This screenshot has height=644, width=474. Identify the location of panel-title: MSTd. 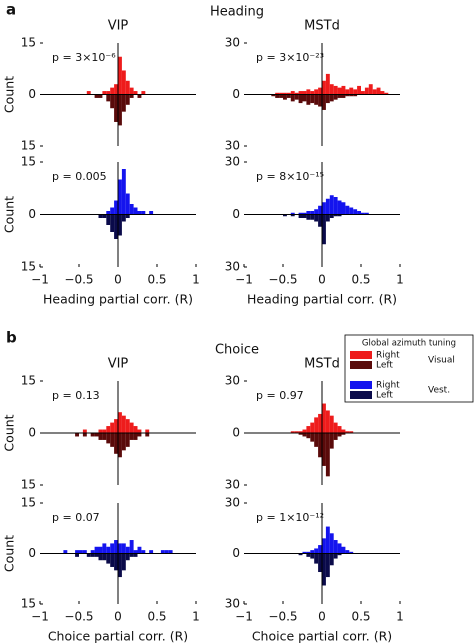
(322, 364).